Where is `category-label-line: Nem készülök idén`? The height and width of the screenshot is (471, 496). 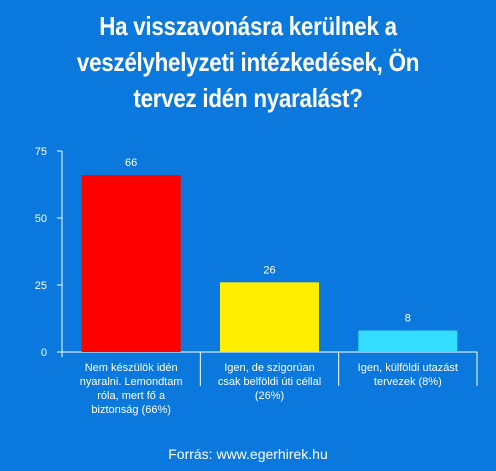 category-label-line: Nem készülök idén is located at coordinates (131, 368).